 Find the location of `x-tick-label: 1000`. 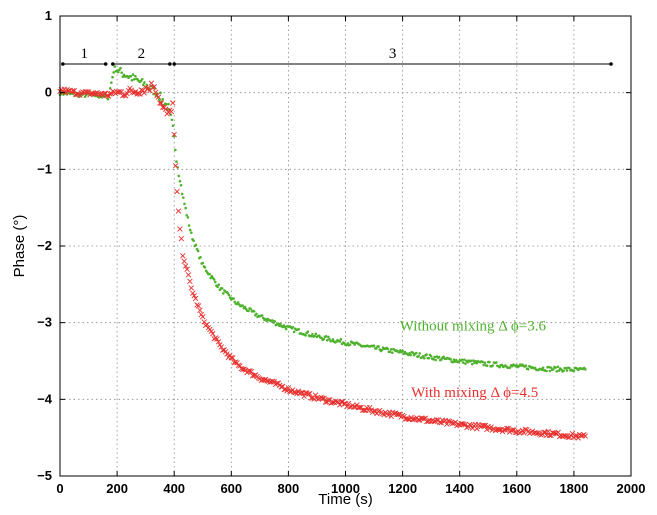

x-tick-label: 1000 is located at coordinates (345, 488).